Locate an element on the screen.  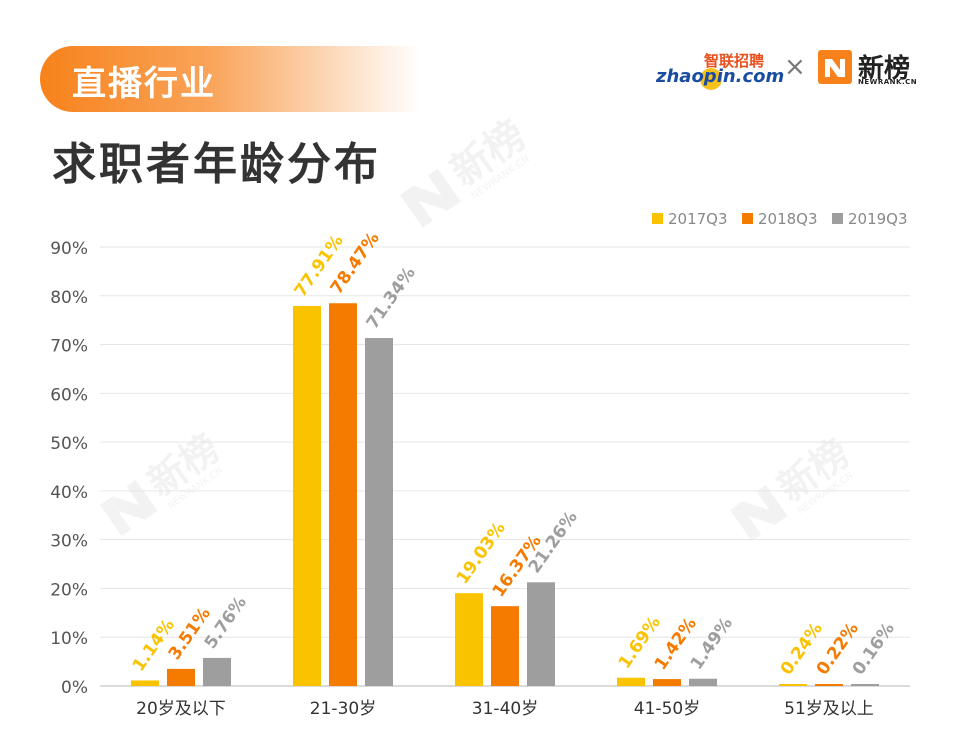
times-icon: × is located at coordinates (795, 67).